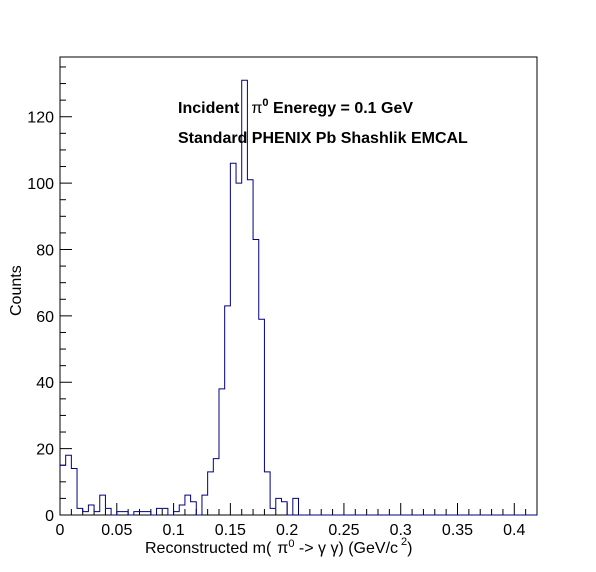 The height and width of the screenshot is (572, 596). Describe the element at coordinates (173, 530) in the screenshot. I see `x-tick-label: 0.1` at that location.